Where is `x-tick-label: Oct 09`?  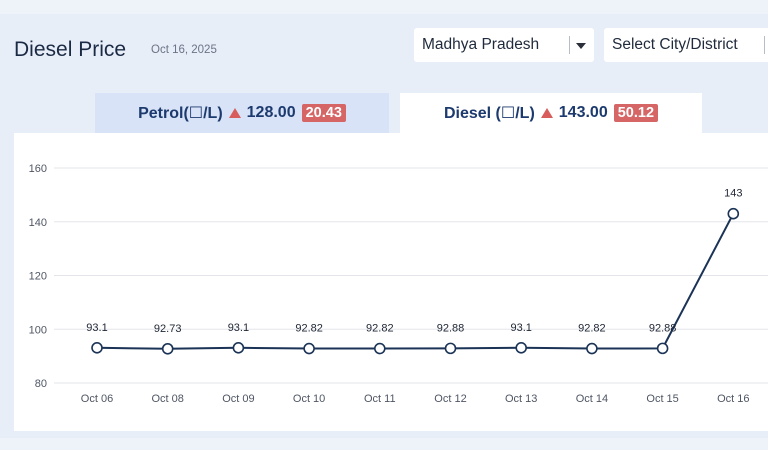
x-tick-label: Oct 09 is located at coordinates (238, 399).